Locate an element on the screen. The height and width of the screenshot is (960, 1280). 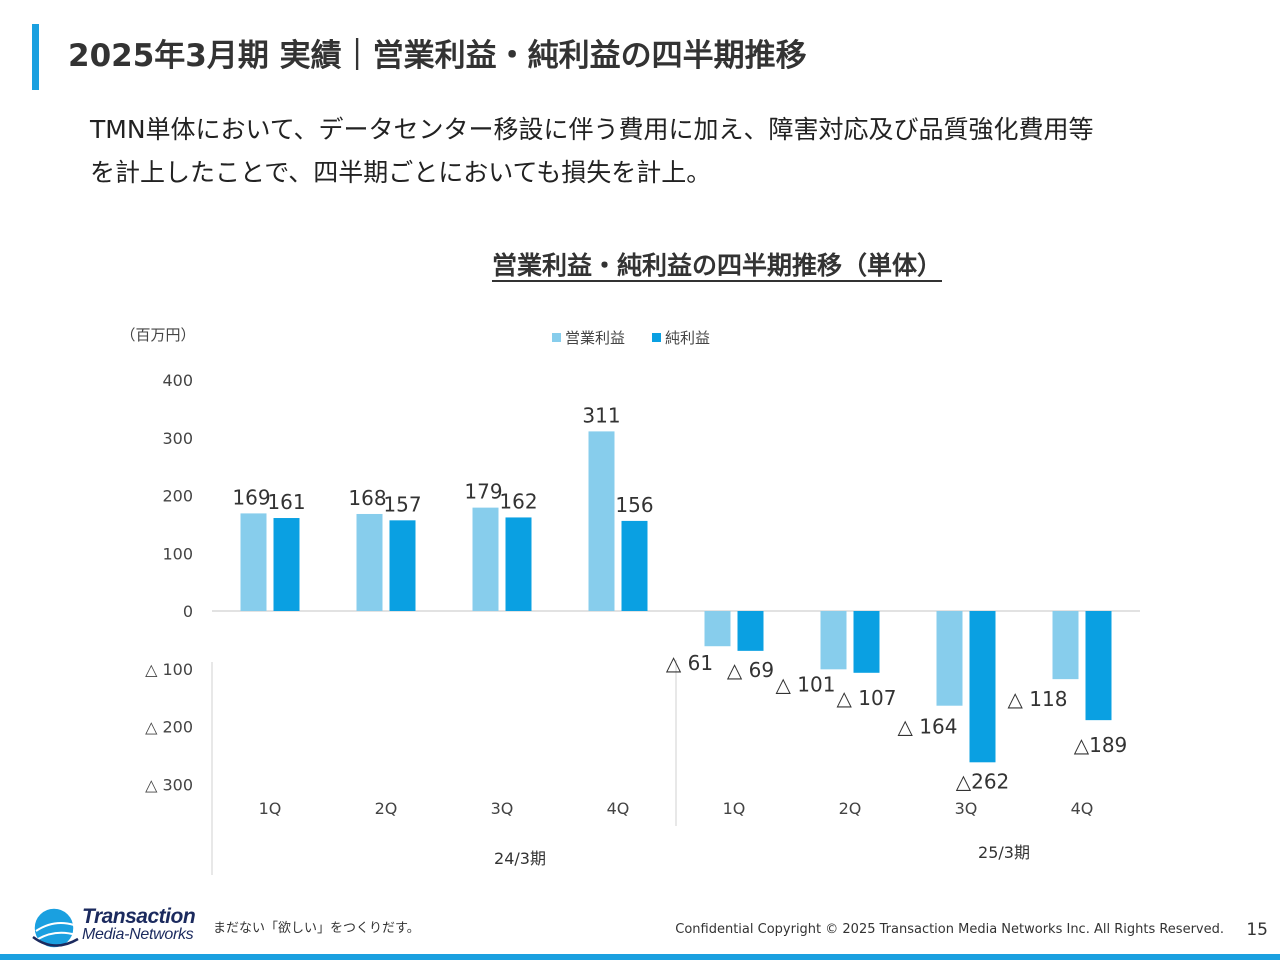
y-tick-label: 0 is located at coordinates (188, 611).